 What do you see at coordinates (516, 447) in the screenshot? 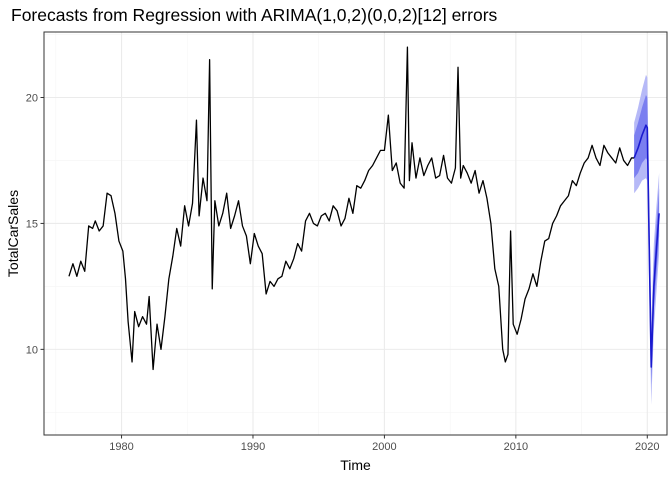
I see `x-tick-label: 2010` at bounding box center [516, 447].